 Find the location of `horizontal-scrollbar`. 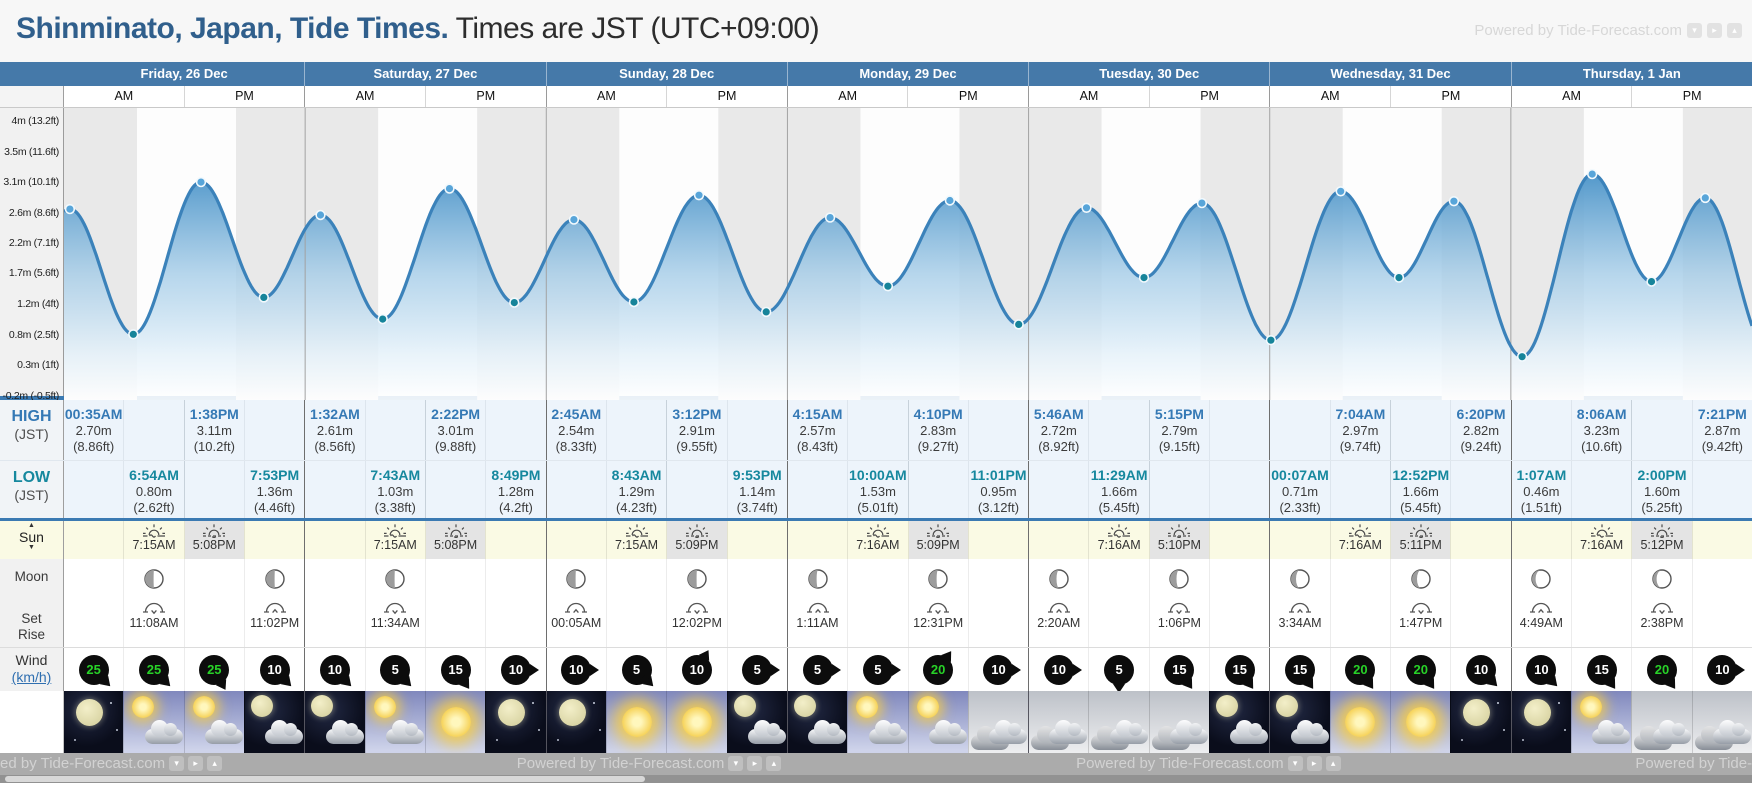

horizontal-scrollbar is located at coordinates (876, 779).